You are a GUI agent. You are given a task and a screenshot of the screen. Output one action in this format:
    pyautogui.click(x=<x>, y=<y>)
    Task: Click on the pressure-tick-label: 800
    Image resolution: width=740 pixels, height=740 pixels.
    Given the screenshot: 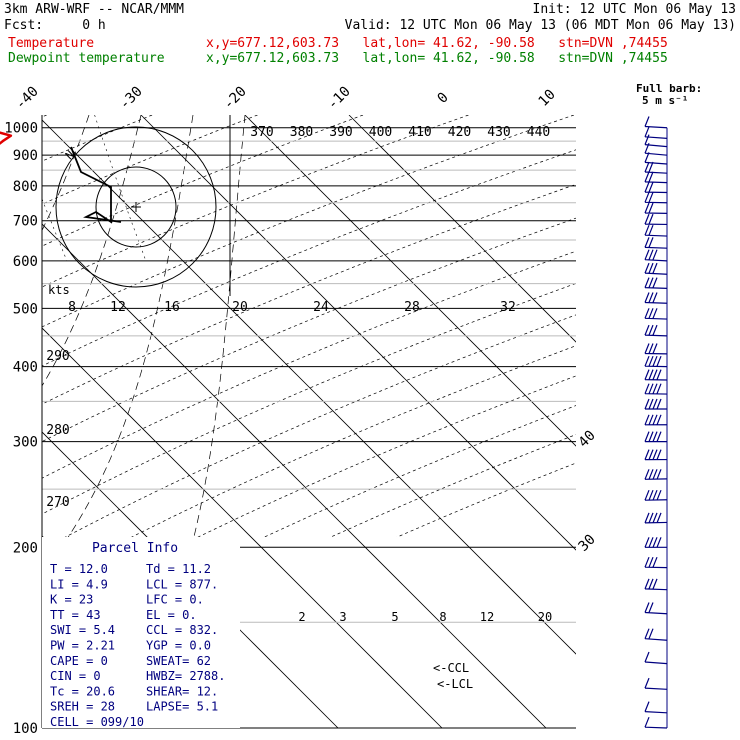 What is the action you would take?
    pyautogui.click(x=25, y=187)
    